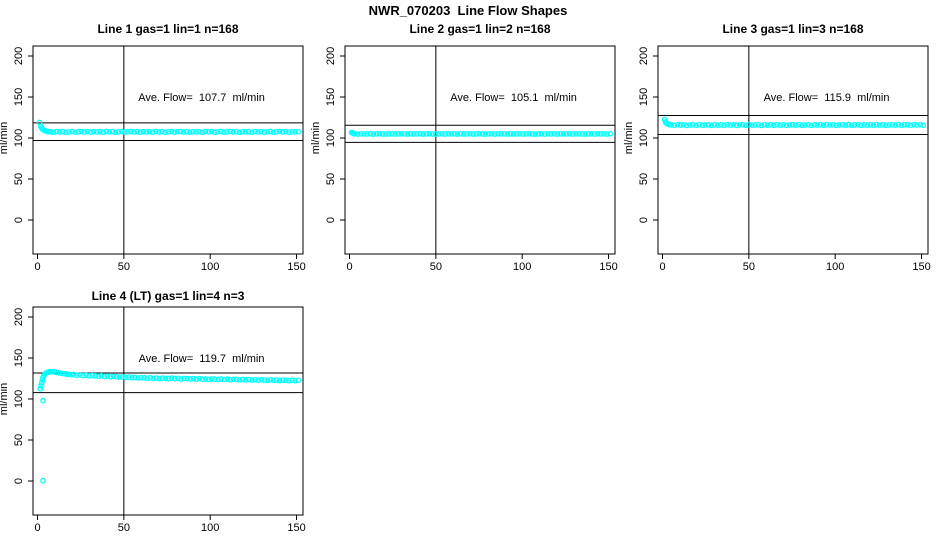  I want to click on y-tick-label: 150, so click(19, 358).